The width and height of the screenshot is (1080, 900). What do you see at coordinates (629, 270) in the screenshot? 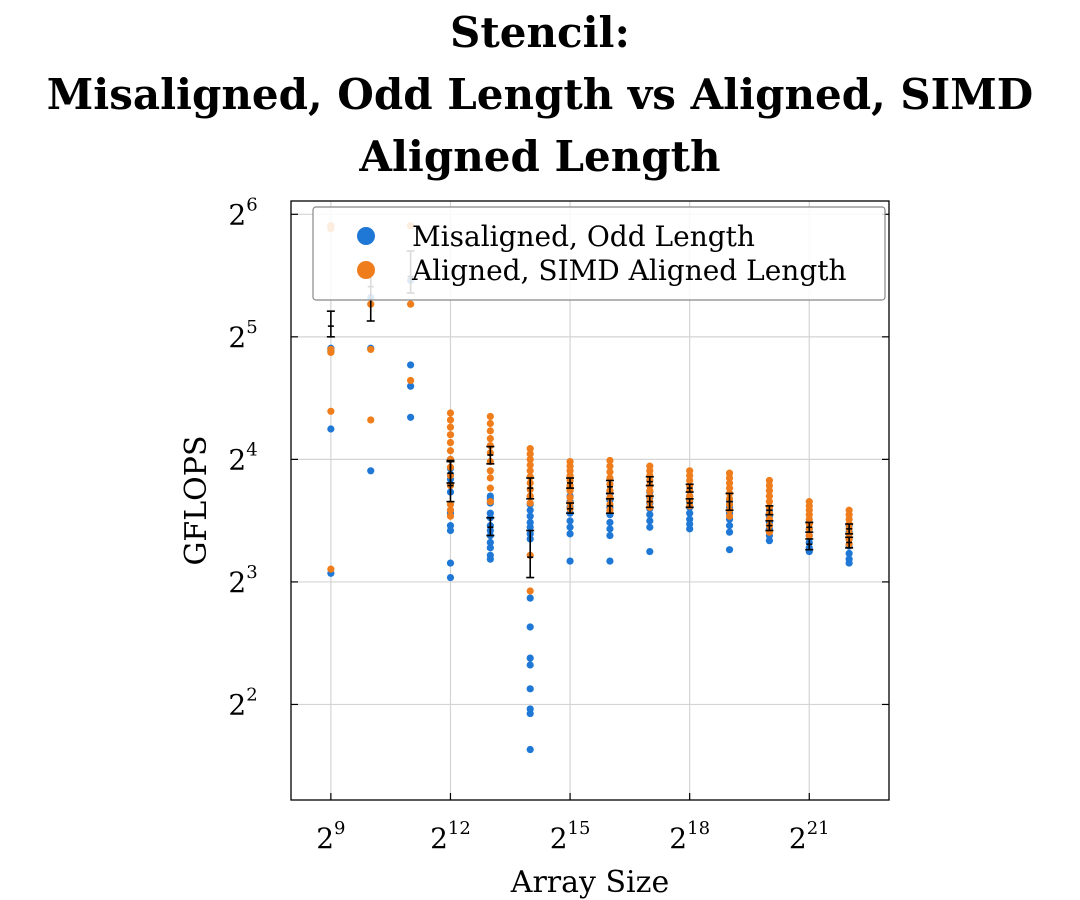
I see `legend-label-aligned: Aligned, SIMD Aligned Length` at bounding box center [629, 270].